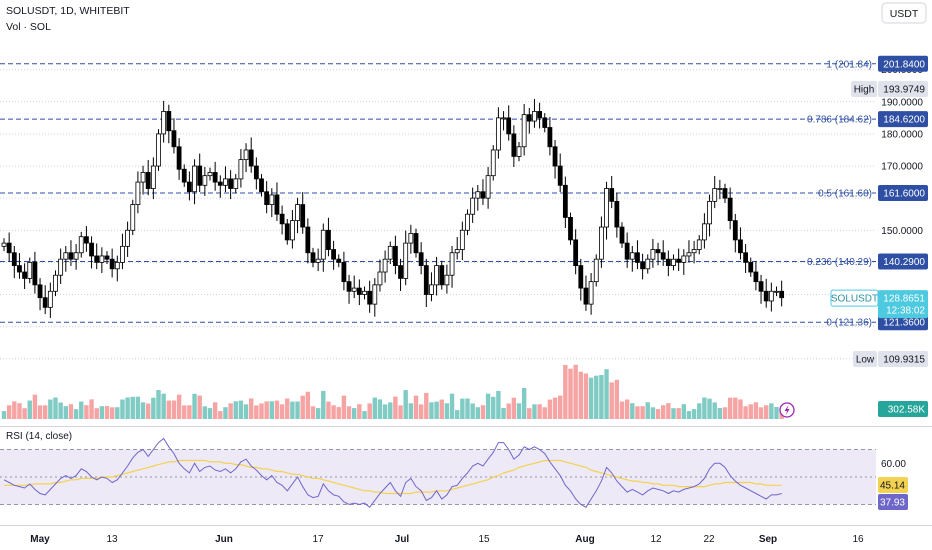  I want to click on fib-price-tag: 121.3600, so click(904, 323).